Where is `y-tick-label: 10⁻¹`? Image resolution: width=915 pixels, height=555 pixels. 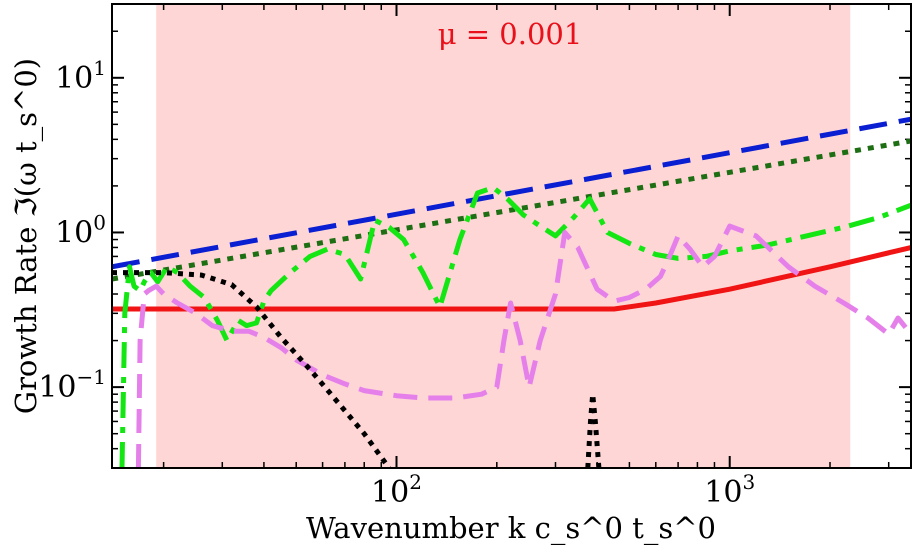 y-tick-label: 10⁻¹ is located at coordinates (72, 385).